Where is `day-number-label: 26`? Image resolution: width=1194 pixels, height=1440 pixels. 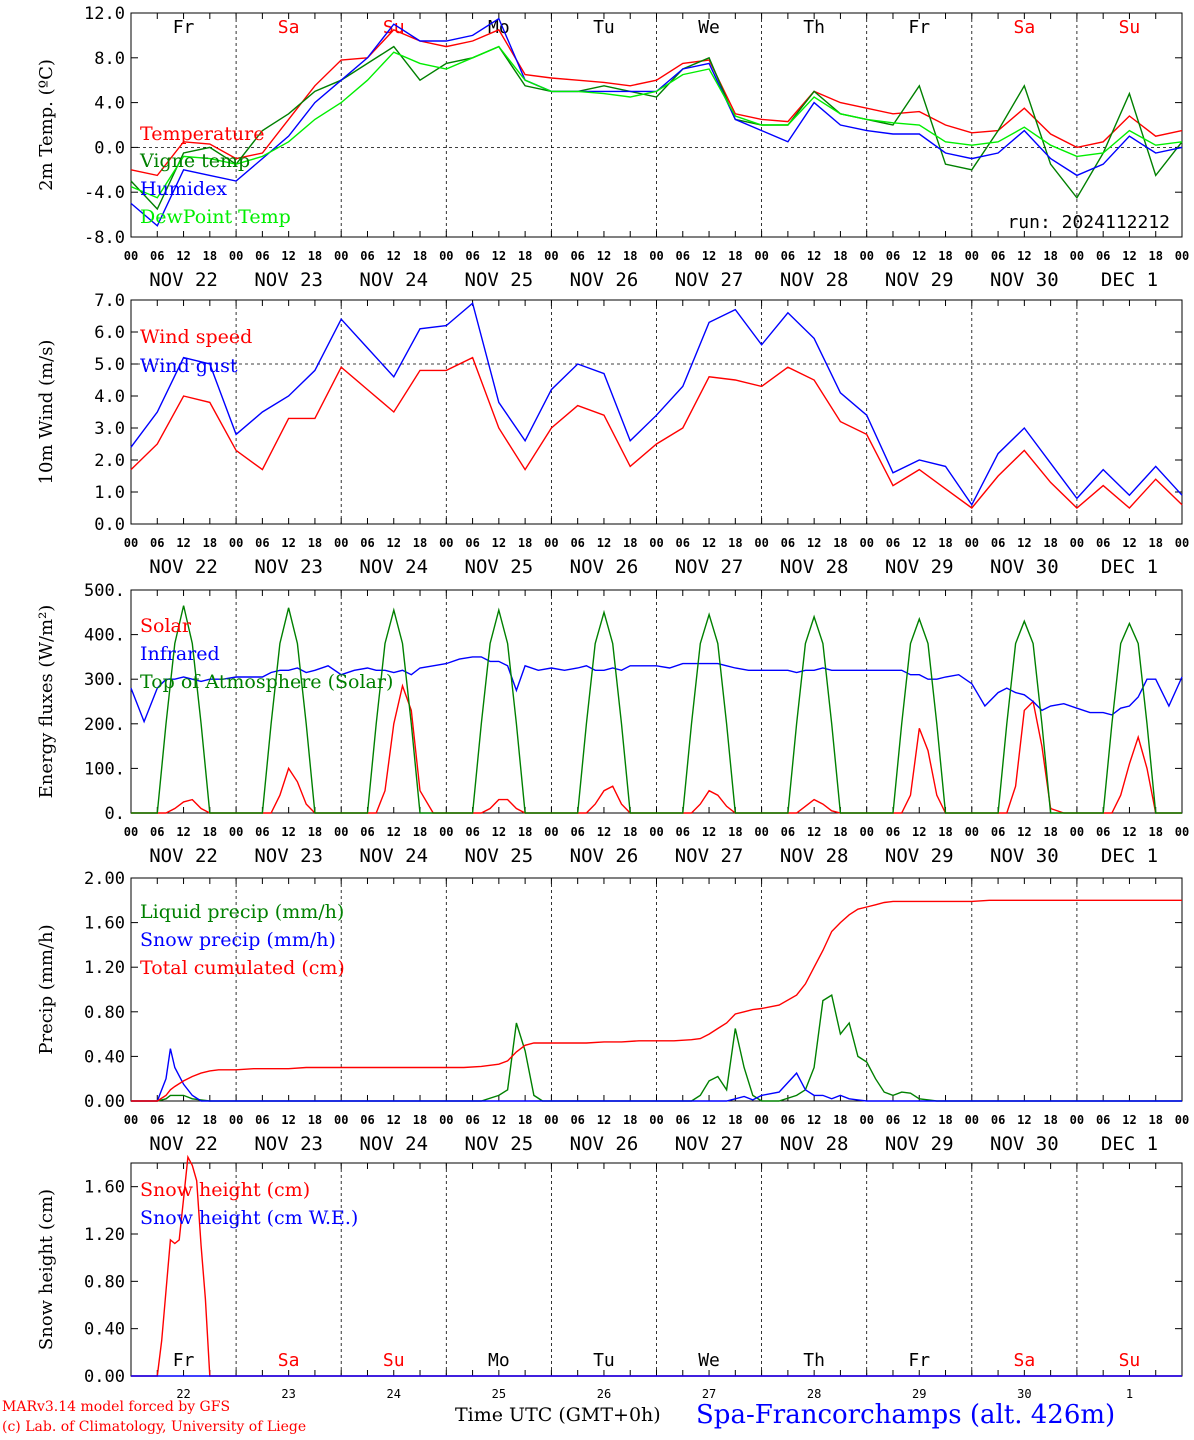
day-number-label: 26 is located at coordinates (604, 1394).